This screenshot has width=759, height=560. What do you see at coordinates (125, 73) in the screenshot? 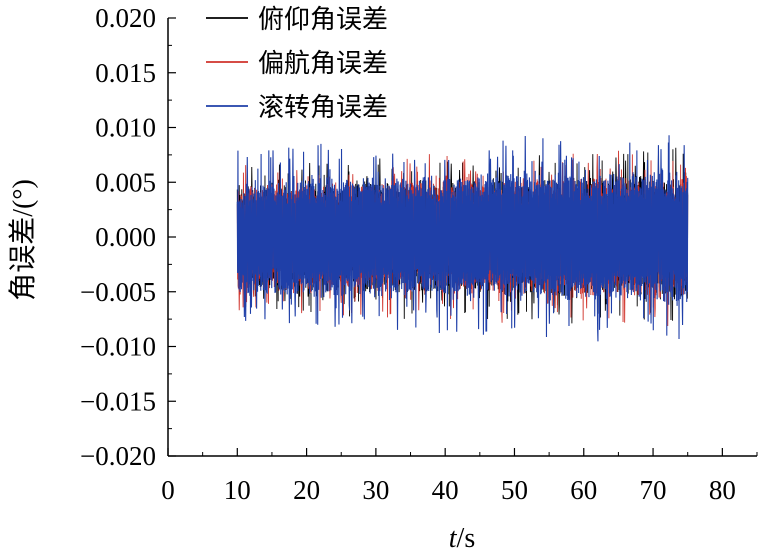
I see `y-tick-label: 0.015` at bounding box center [125, 73].